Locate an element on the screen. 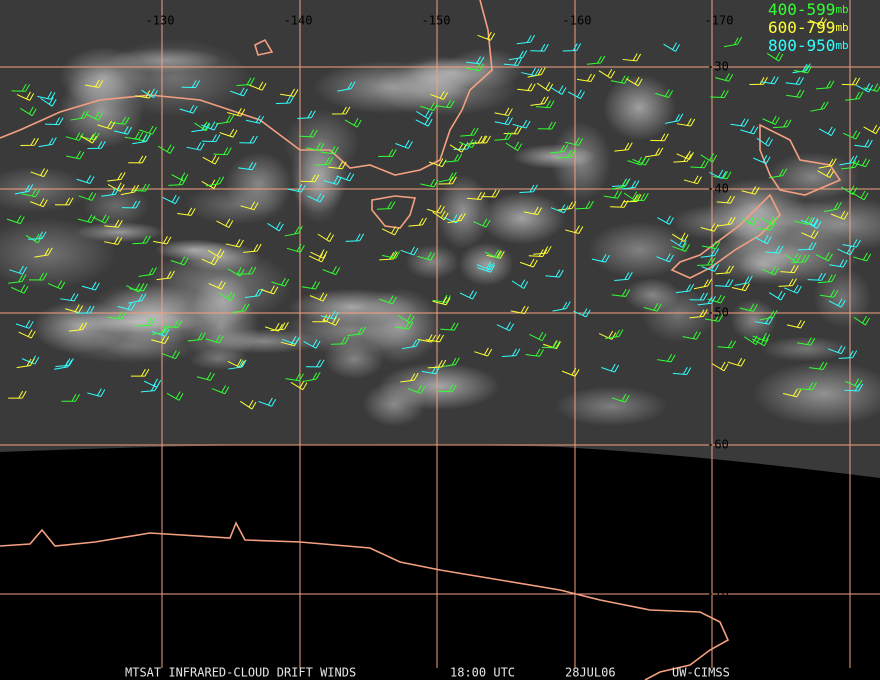  latitude-label: -60 is located at coordinates (718, 445).